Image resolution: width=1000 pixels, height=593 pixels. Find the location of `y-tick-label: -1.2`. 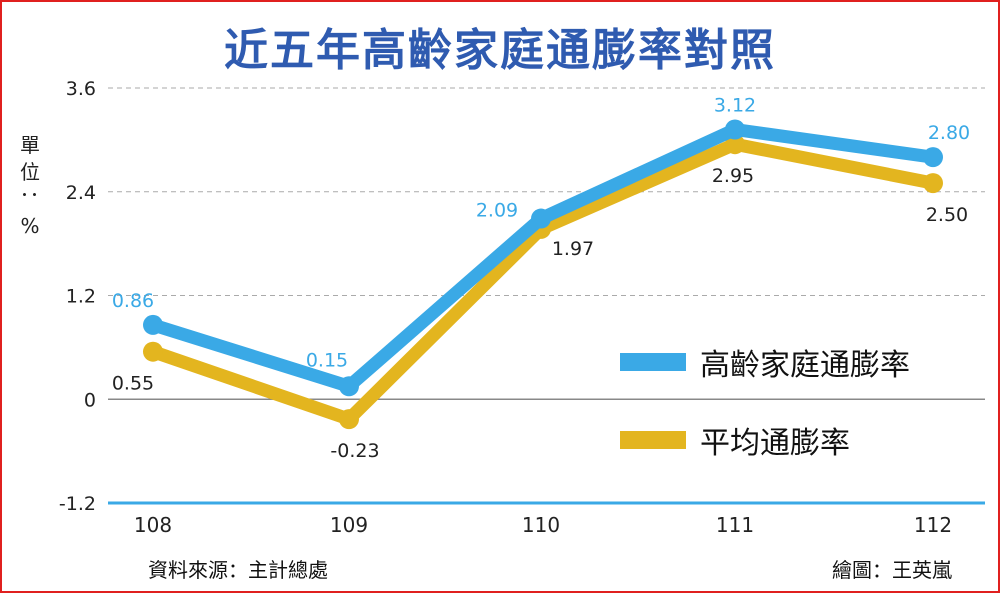

y-tick-label: -1.2 is located at coordinates (77, 504).